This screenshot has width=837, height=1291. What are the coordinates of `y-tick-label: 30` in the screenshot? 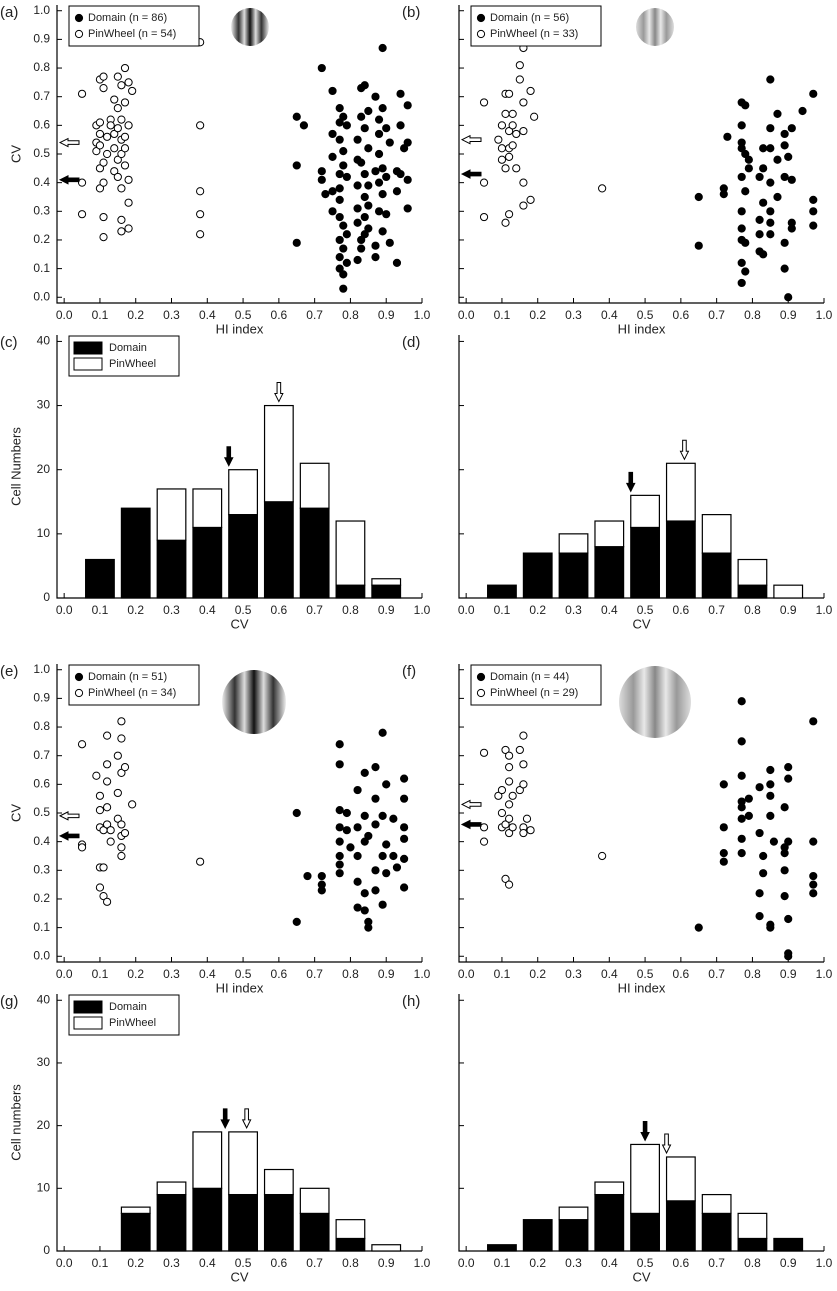 It's located at (44, 405).